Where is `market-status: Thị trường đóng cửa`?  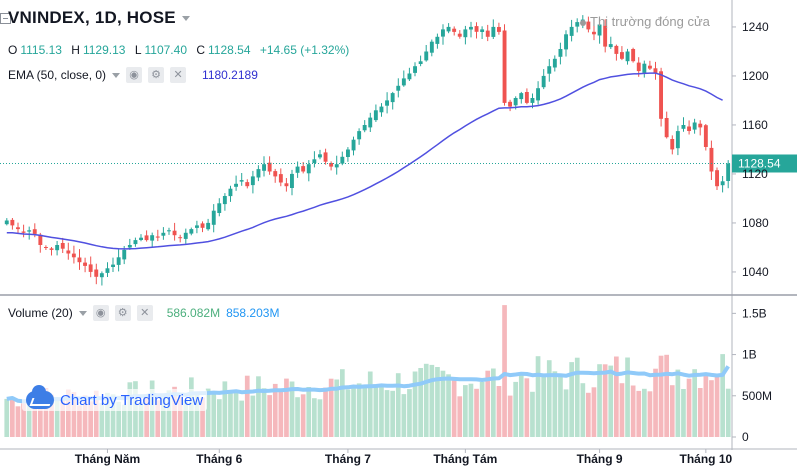 market-status: Thị trường đóng cửa is located at coordinates (645, 21).